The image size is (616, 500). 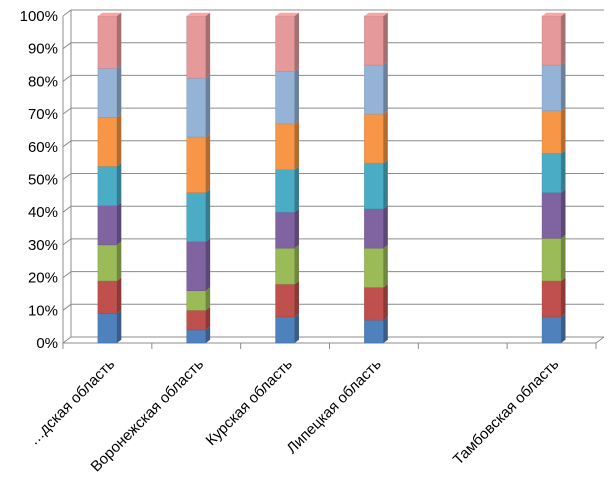 I want to click on y-tick-label: 0%, so click(x=47, y=343).